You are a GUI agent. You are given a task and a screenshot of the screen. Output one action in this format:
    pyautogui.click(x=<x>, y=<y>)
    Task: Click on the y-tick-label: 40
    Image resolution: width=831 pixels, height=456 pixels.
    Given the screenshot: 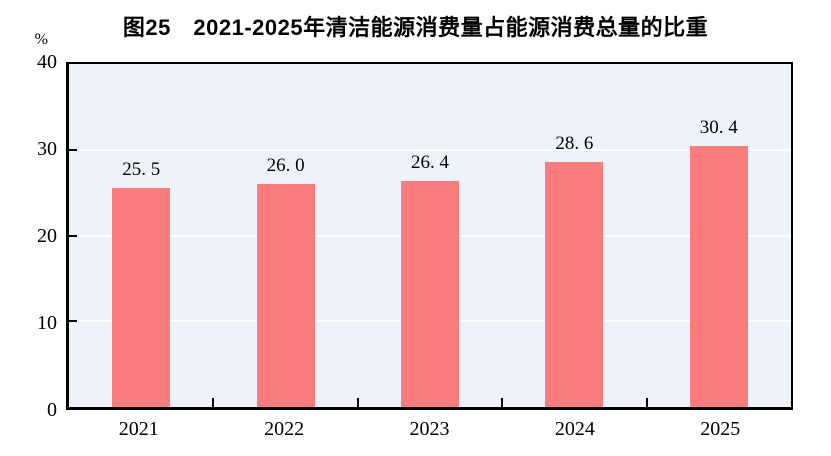 What is the action you would take?
    pyautogui.click(x=47, y=62)
    